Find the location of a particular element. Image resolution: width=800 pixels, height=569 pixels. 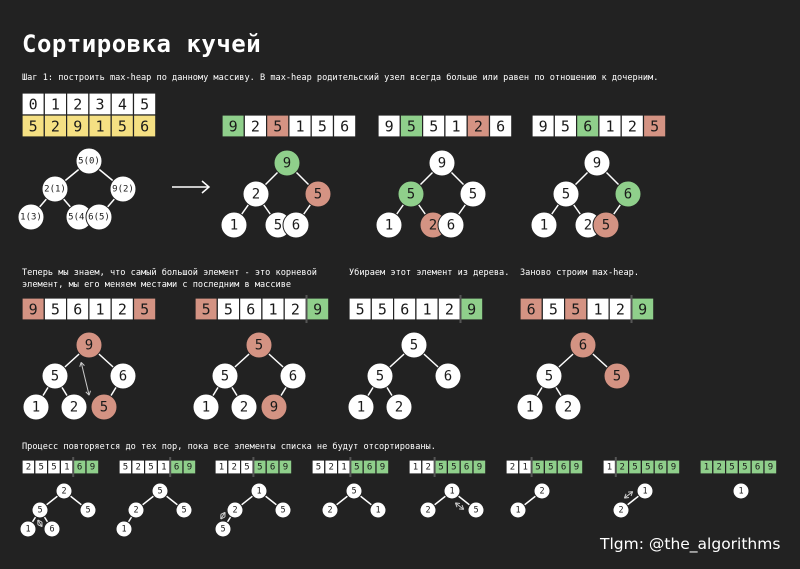

transition-arrow-head is located at coordinates (206, 187).